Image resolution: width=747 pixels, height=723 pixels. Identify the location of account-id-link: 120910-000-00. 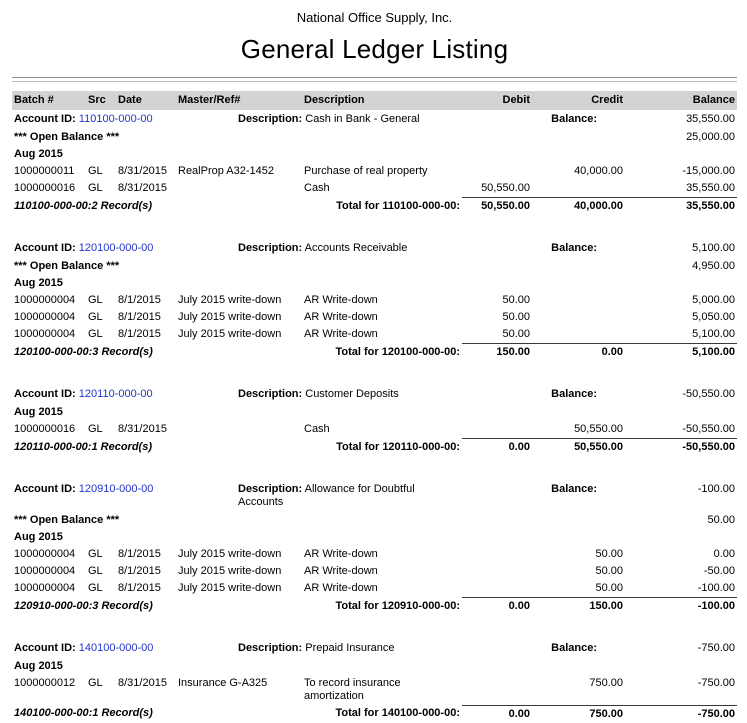
(116, 489).